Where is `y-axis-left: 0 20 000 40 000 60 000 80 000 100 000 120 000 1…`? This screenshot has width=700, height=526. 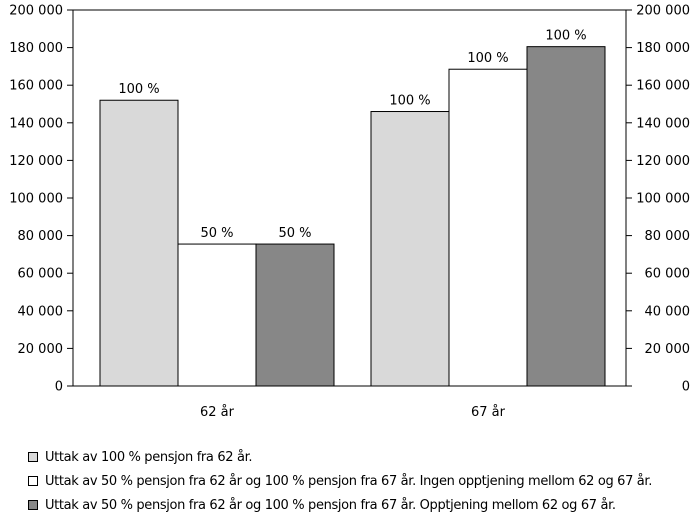
y-axis-left: 0 20 000 40 000 60 000 80 000 100 000 120 000 1… is located at coordinates (41, 199).